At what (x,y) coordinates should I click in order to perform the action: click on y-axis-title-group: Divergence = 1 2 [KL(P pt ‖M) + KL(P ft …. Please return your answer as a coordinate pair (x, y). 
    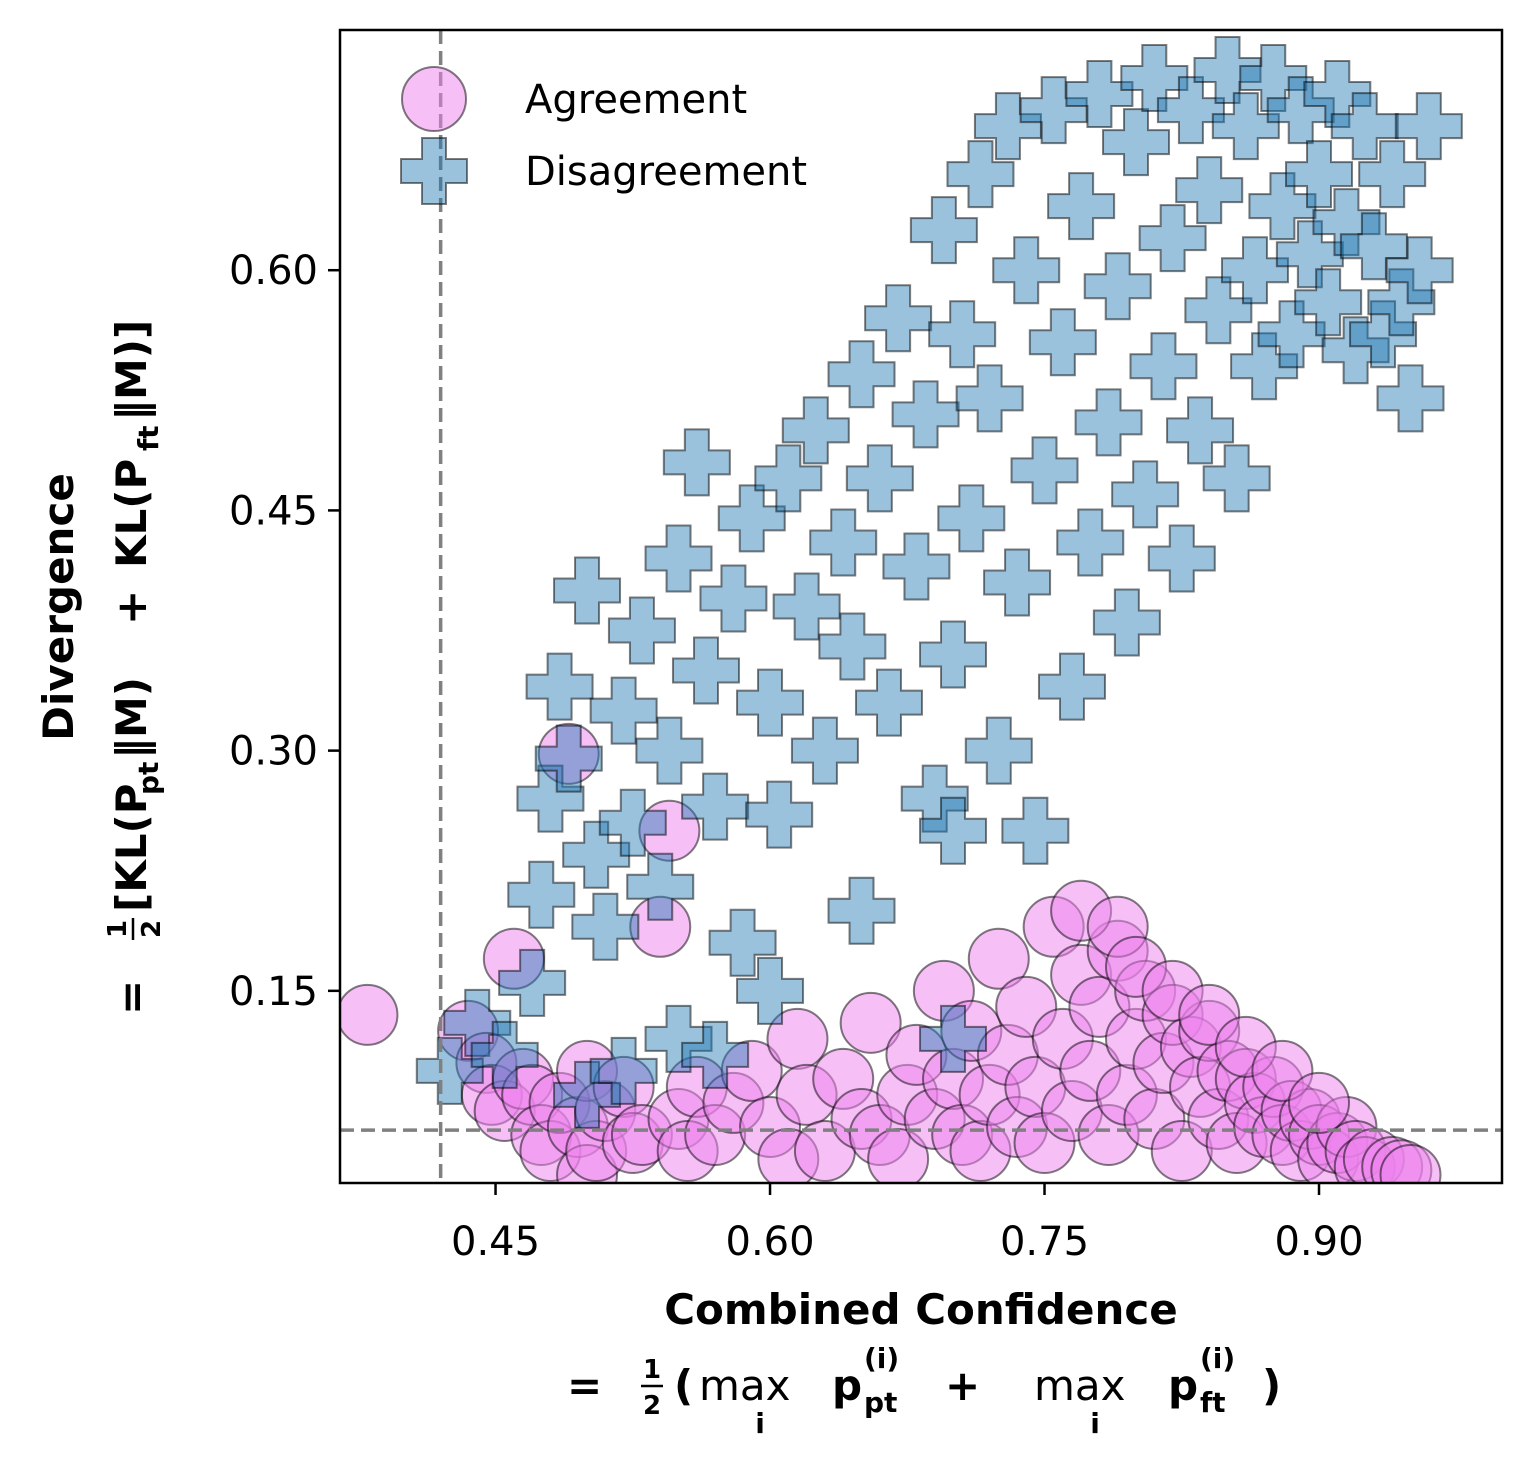
    Looking at the image, I should click on (100, 667).